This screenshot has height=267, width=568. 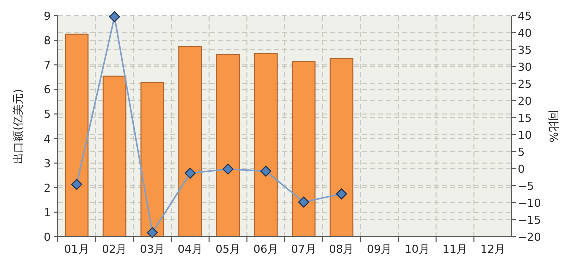 I want to click on y2-tick-label: −5, so click(x=526, y=186).